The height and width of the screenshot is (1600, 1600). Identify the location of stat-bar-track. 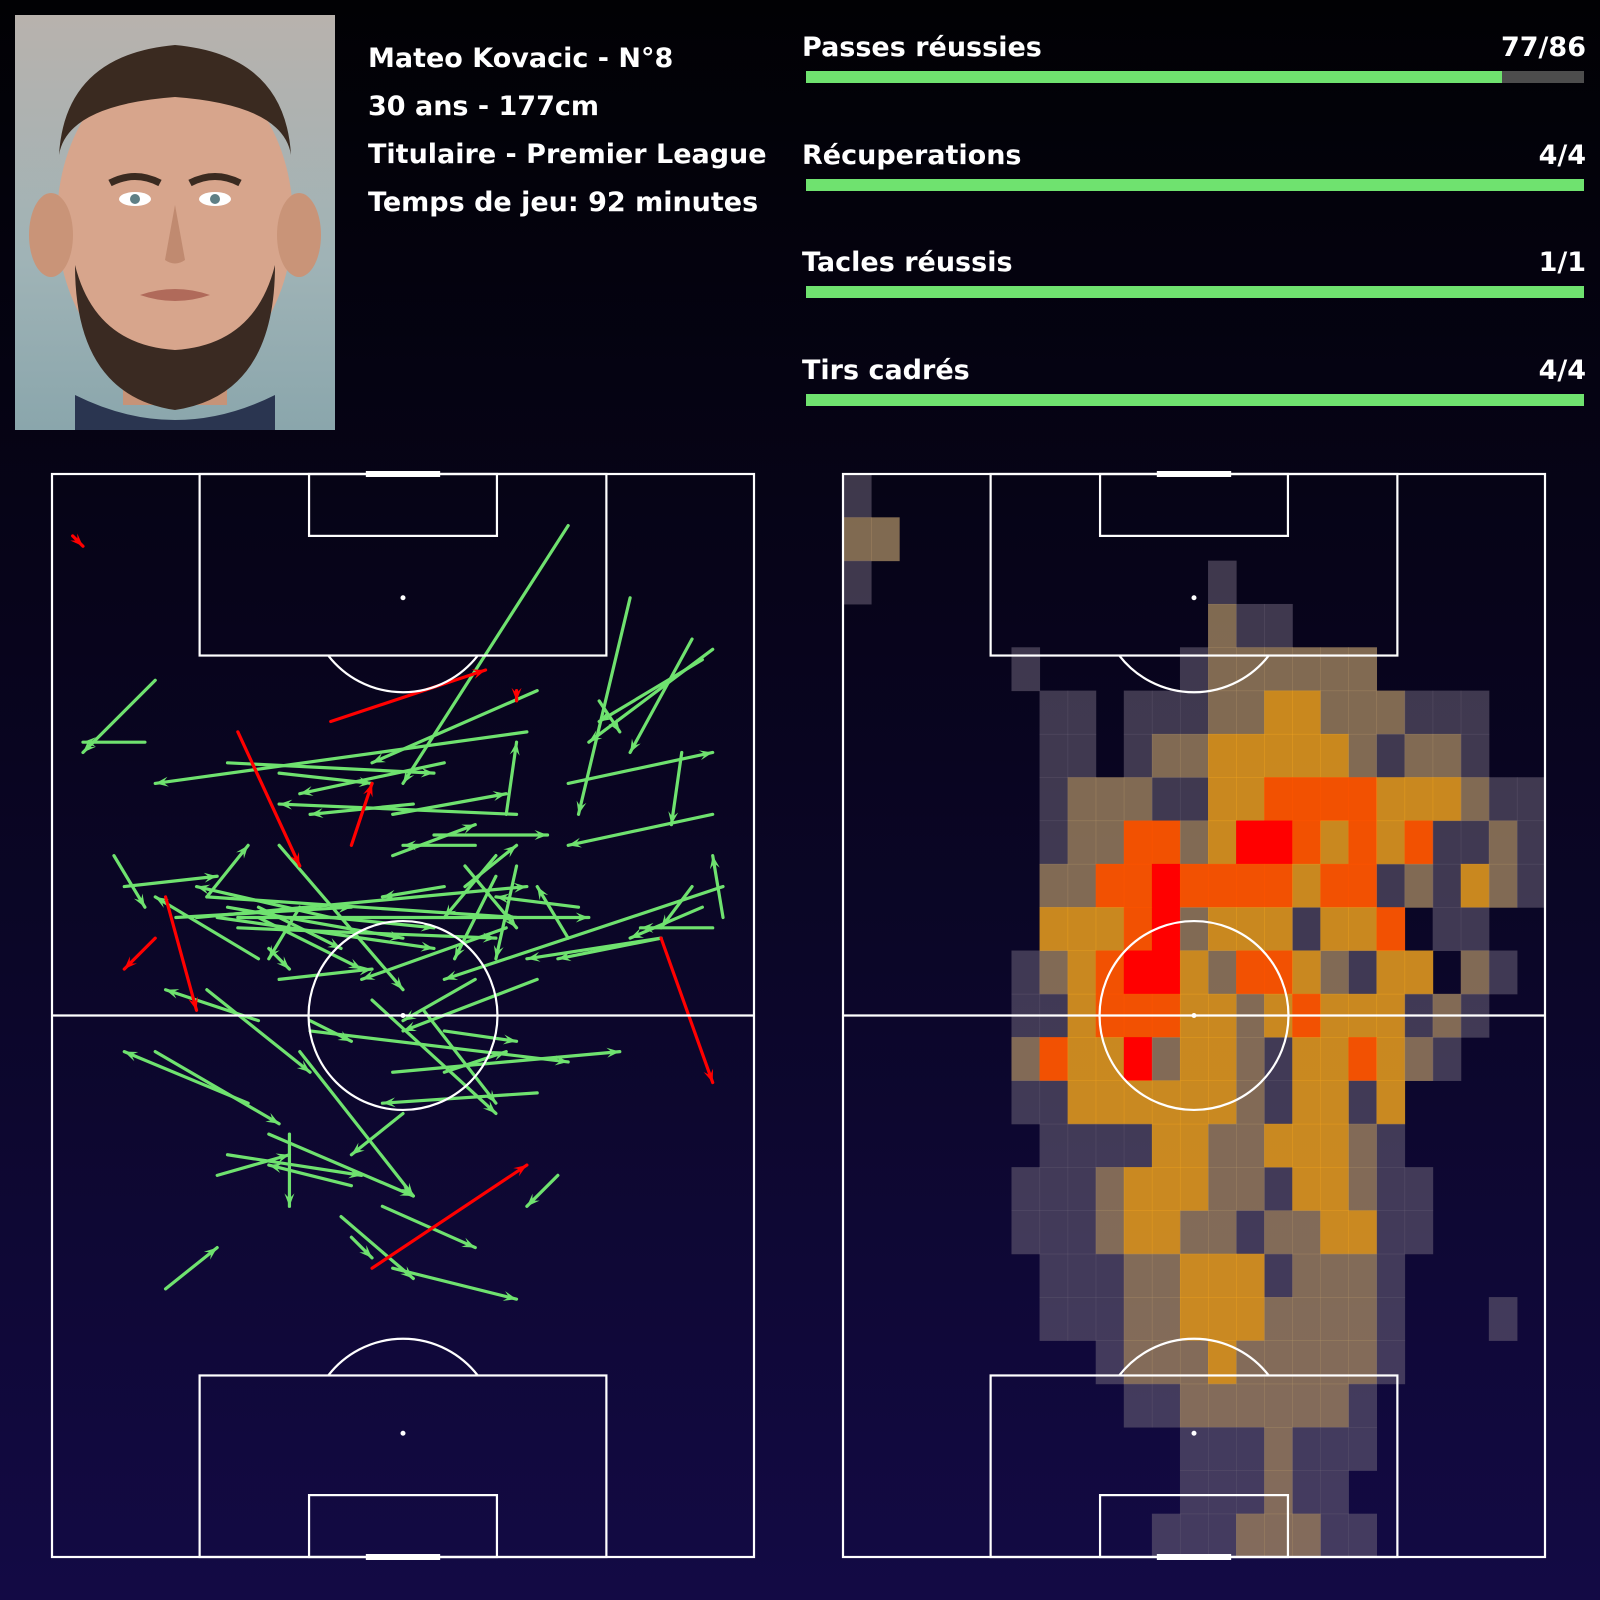
(1195, 184).